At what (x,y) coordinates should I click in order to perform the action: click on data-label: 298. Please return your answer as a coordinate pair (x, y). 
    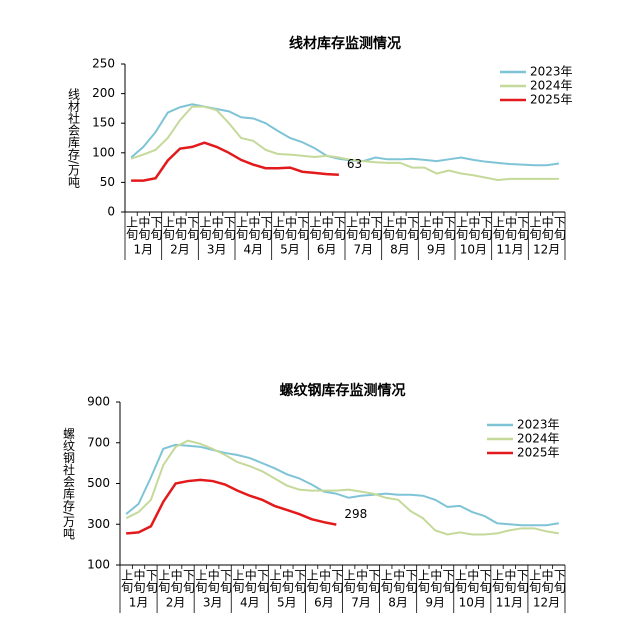
    Looking at the image, I should click on (355, 514).